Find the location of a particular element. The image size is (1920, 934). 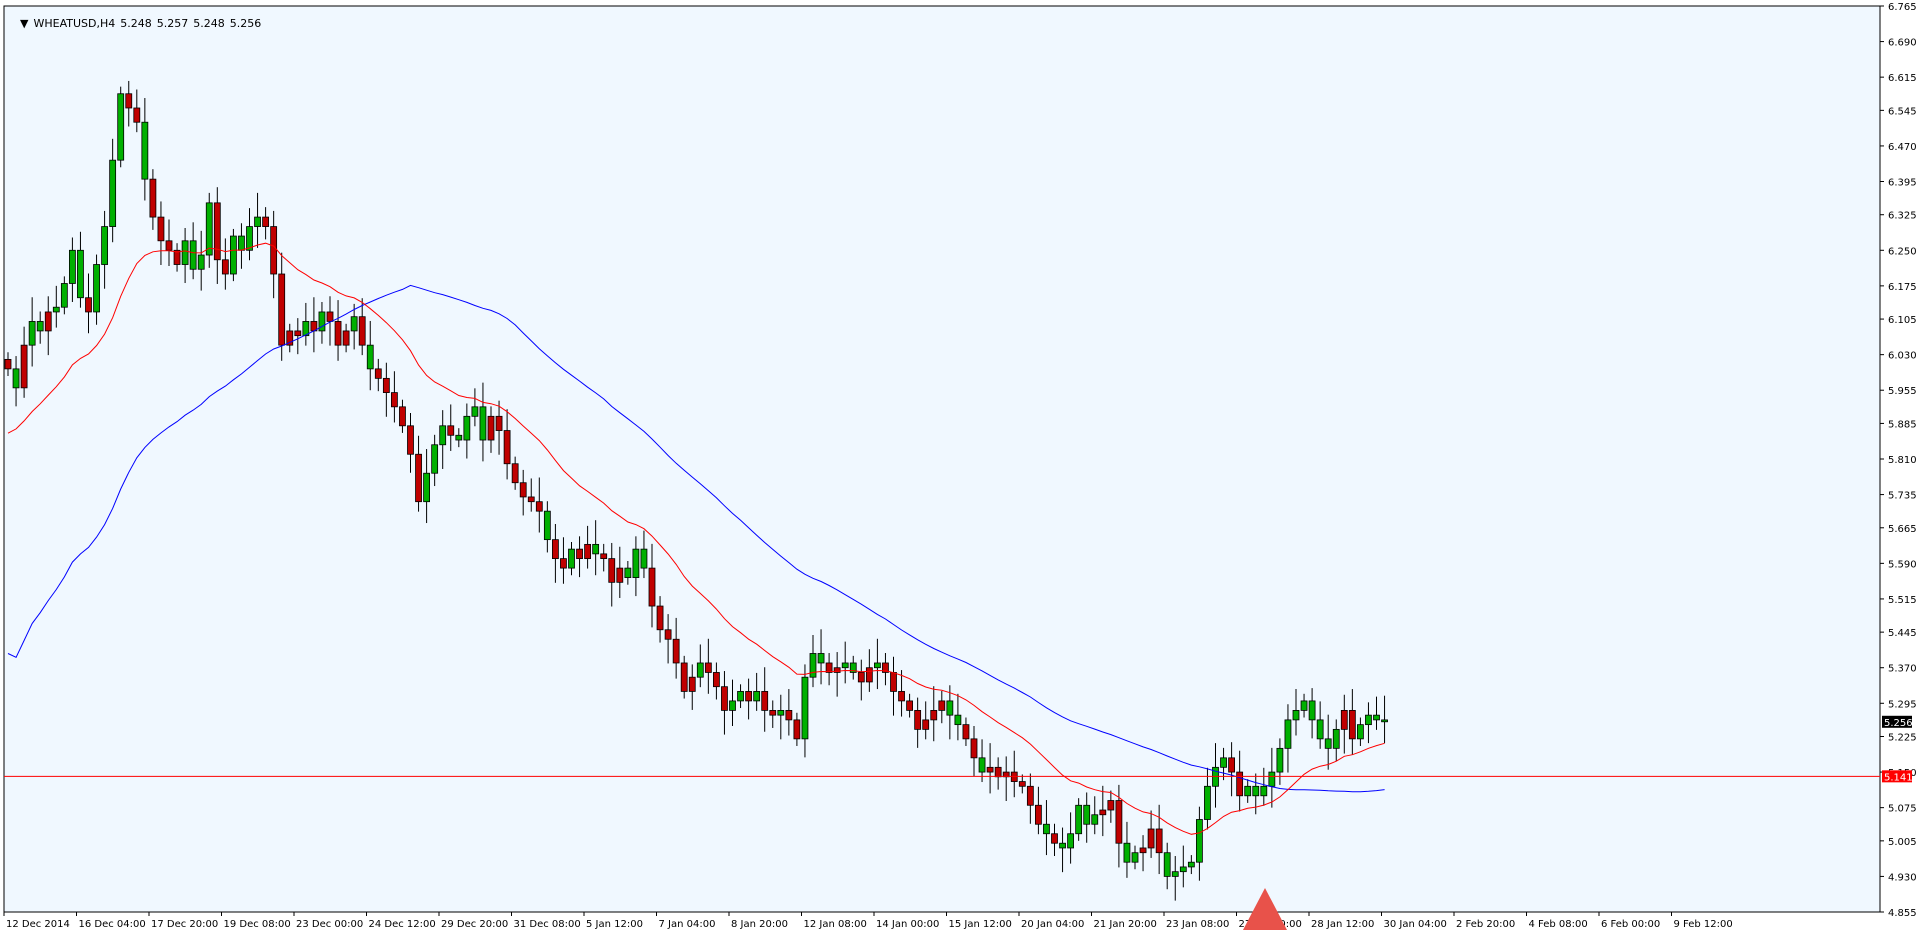

dropdown-triangle-icon: ▼ is located at coordinates (24, 23).